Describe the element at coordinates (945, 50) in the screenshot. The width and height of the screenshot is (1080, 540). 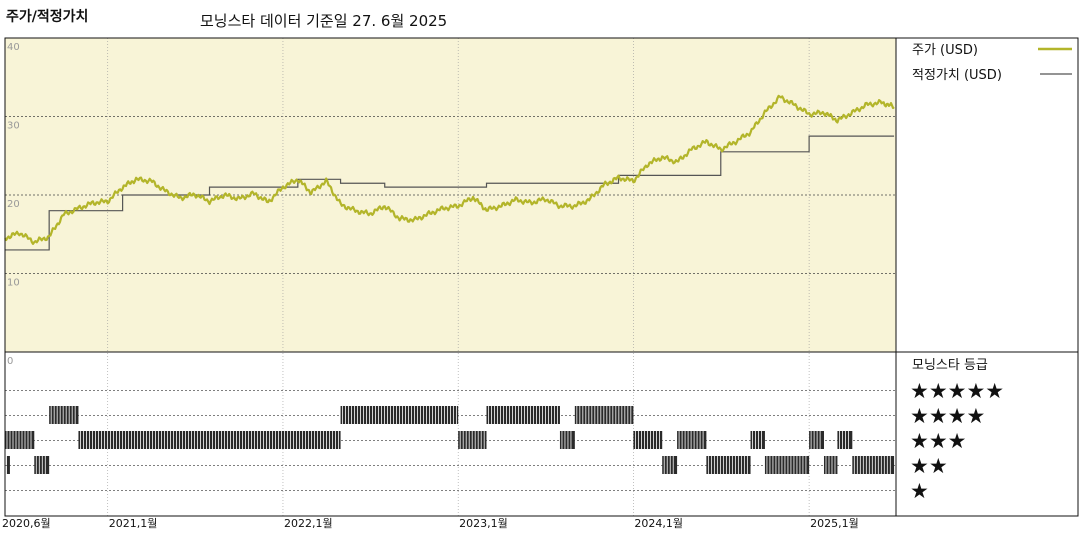
I see `legend-price-label: 주가 (USD)` at that location.